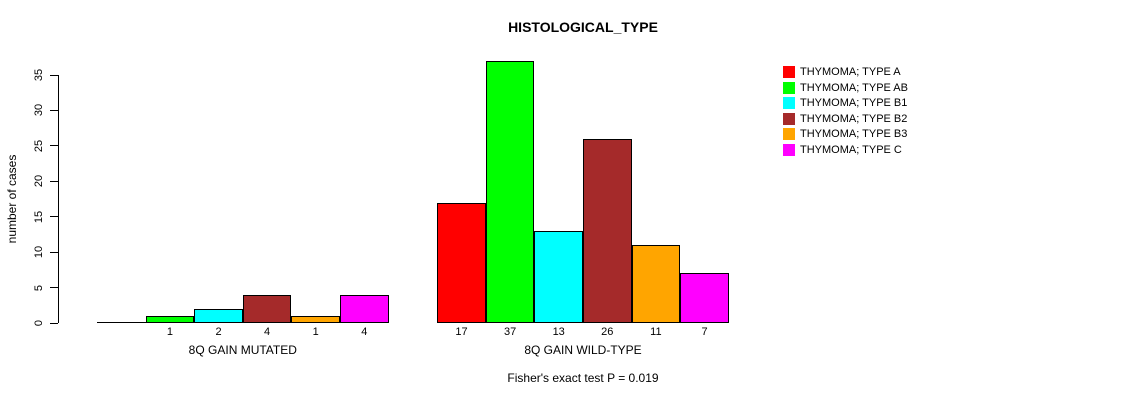  What do you see at coordinates (558, 332) in the screenshot?
I see `bar-value-label: 13` at bounding box center [558, 332].